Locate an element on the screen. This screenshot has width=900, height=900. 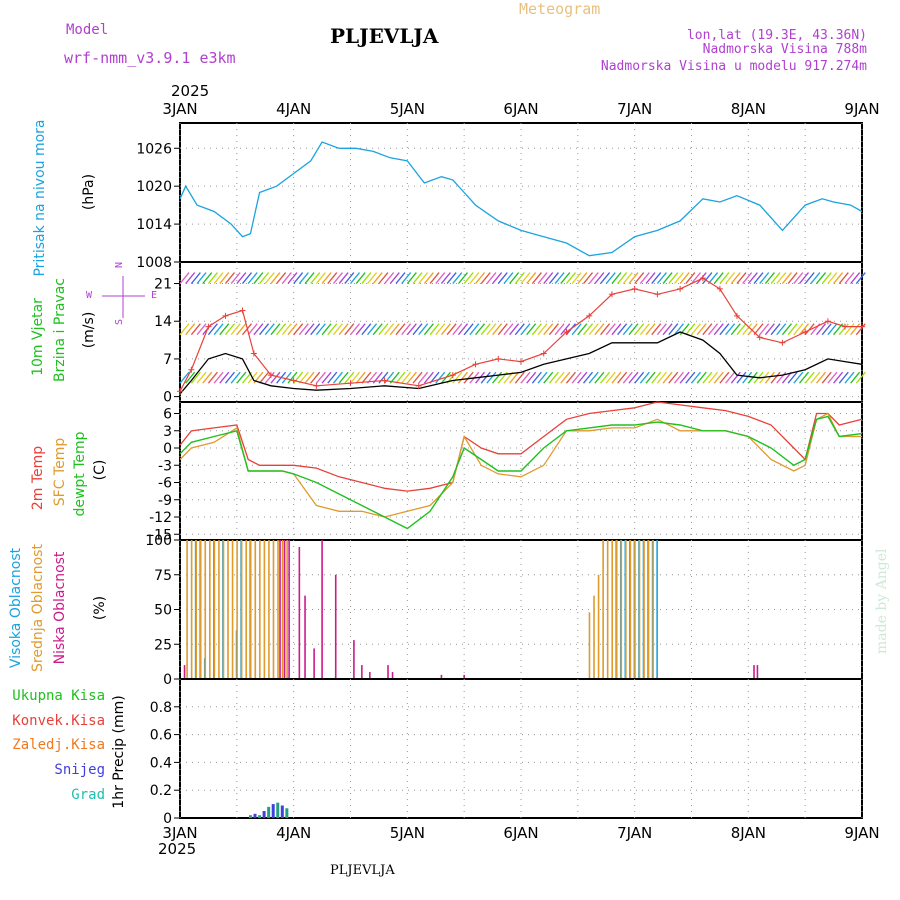
y-tick-label: 6 is located at coordinates (167, 415).